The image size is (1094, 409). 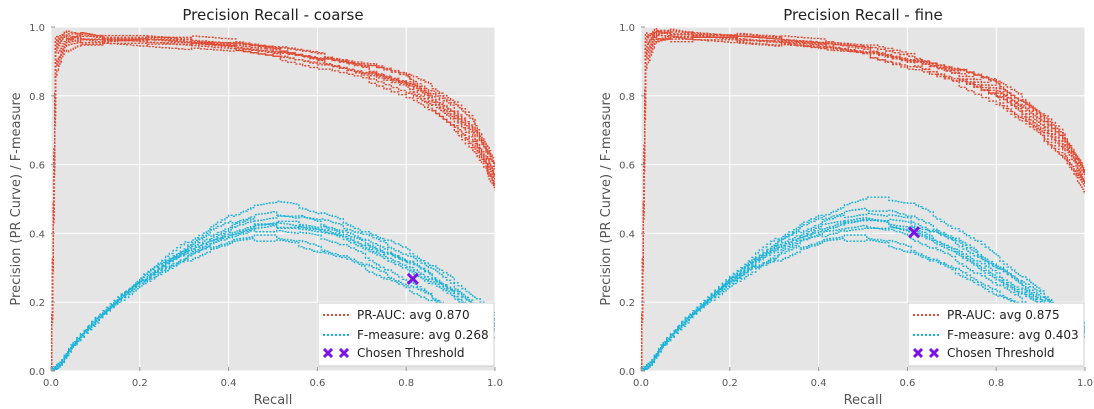 What do you see at coordinates (1003, 315) in the screenshot?
I see `legend-pr-label: PR-AUC: avg 0.875` at bounding box center [1003, 315].